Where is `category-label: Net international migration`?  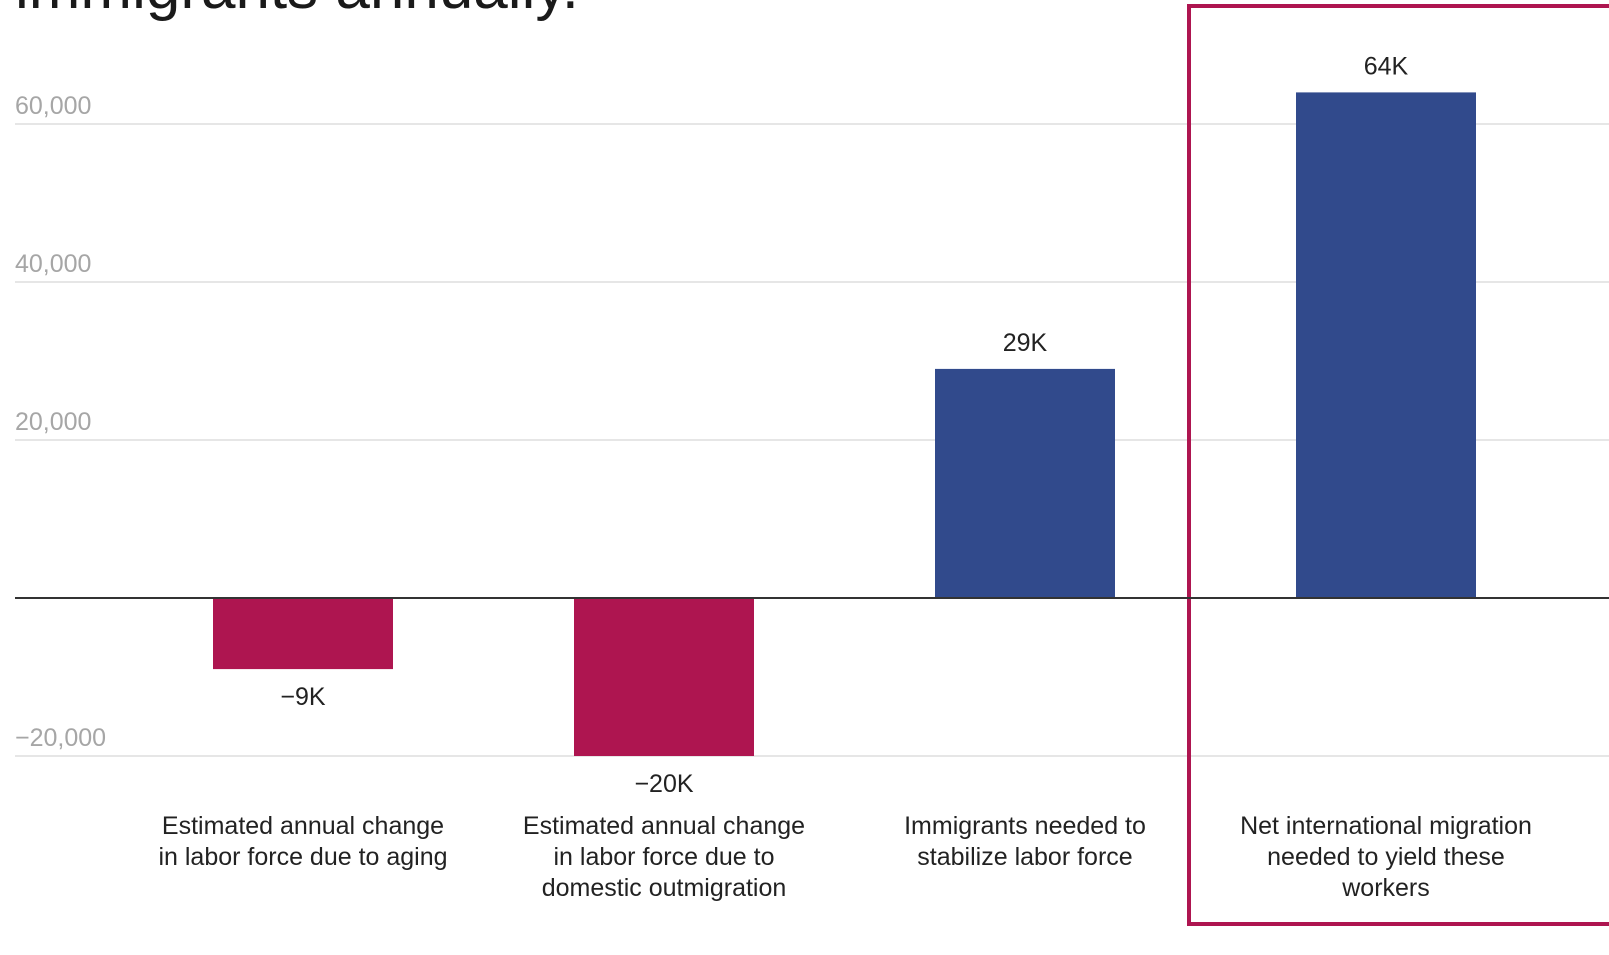 category-label: Net international migration is located at coordinates (1386, 826).